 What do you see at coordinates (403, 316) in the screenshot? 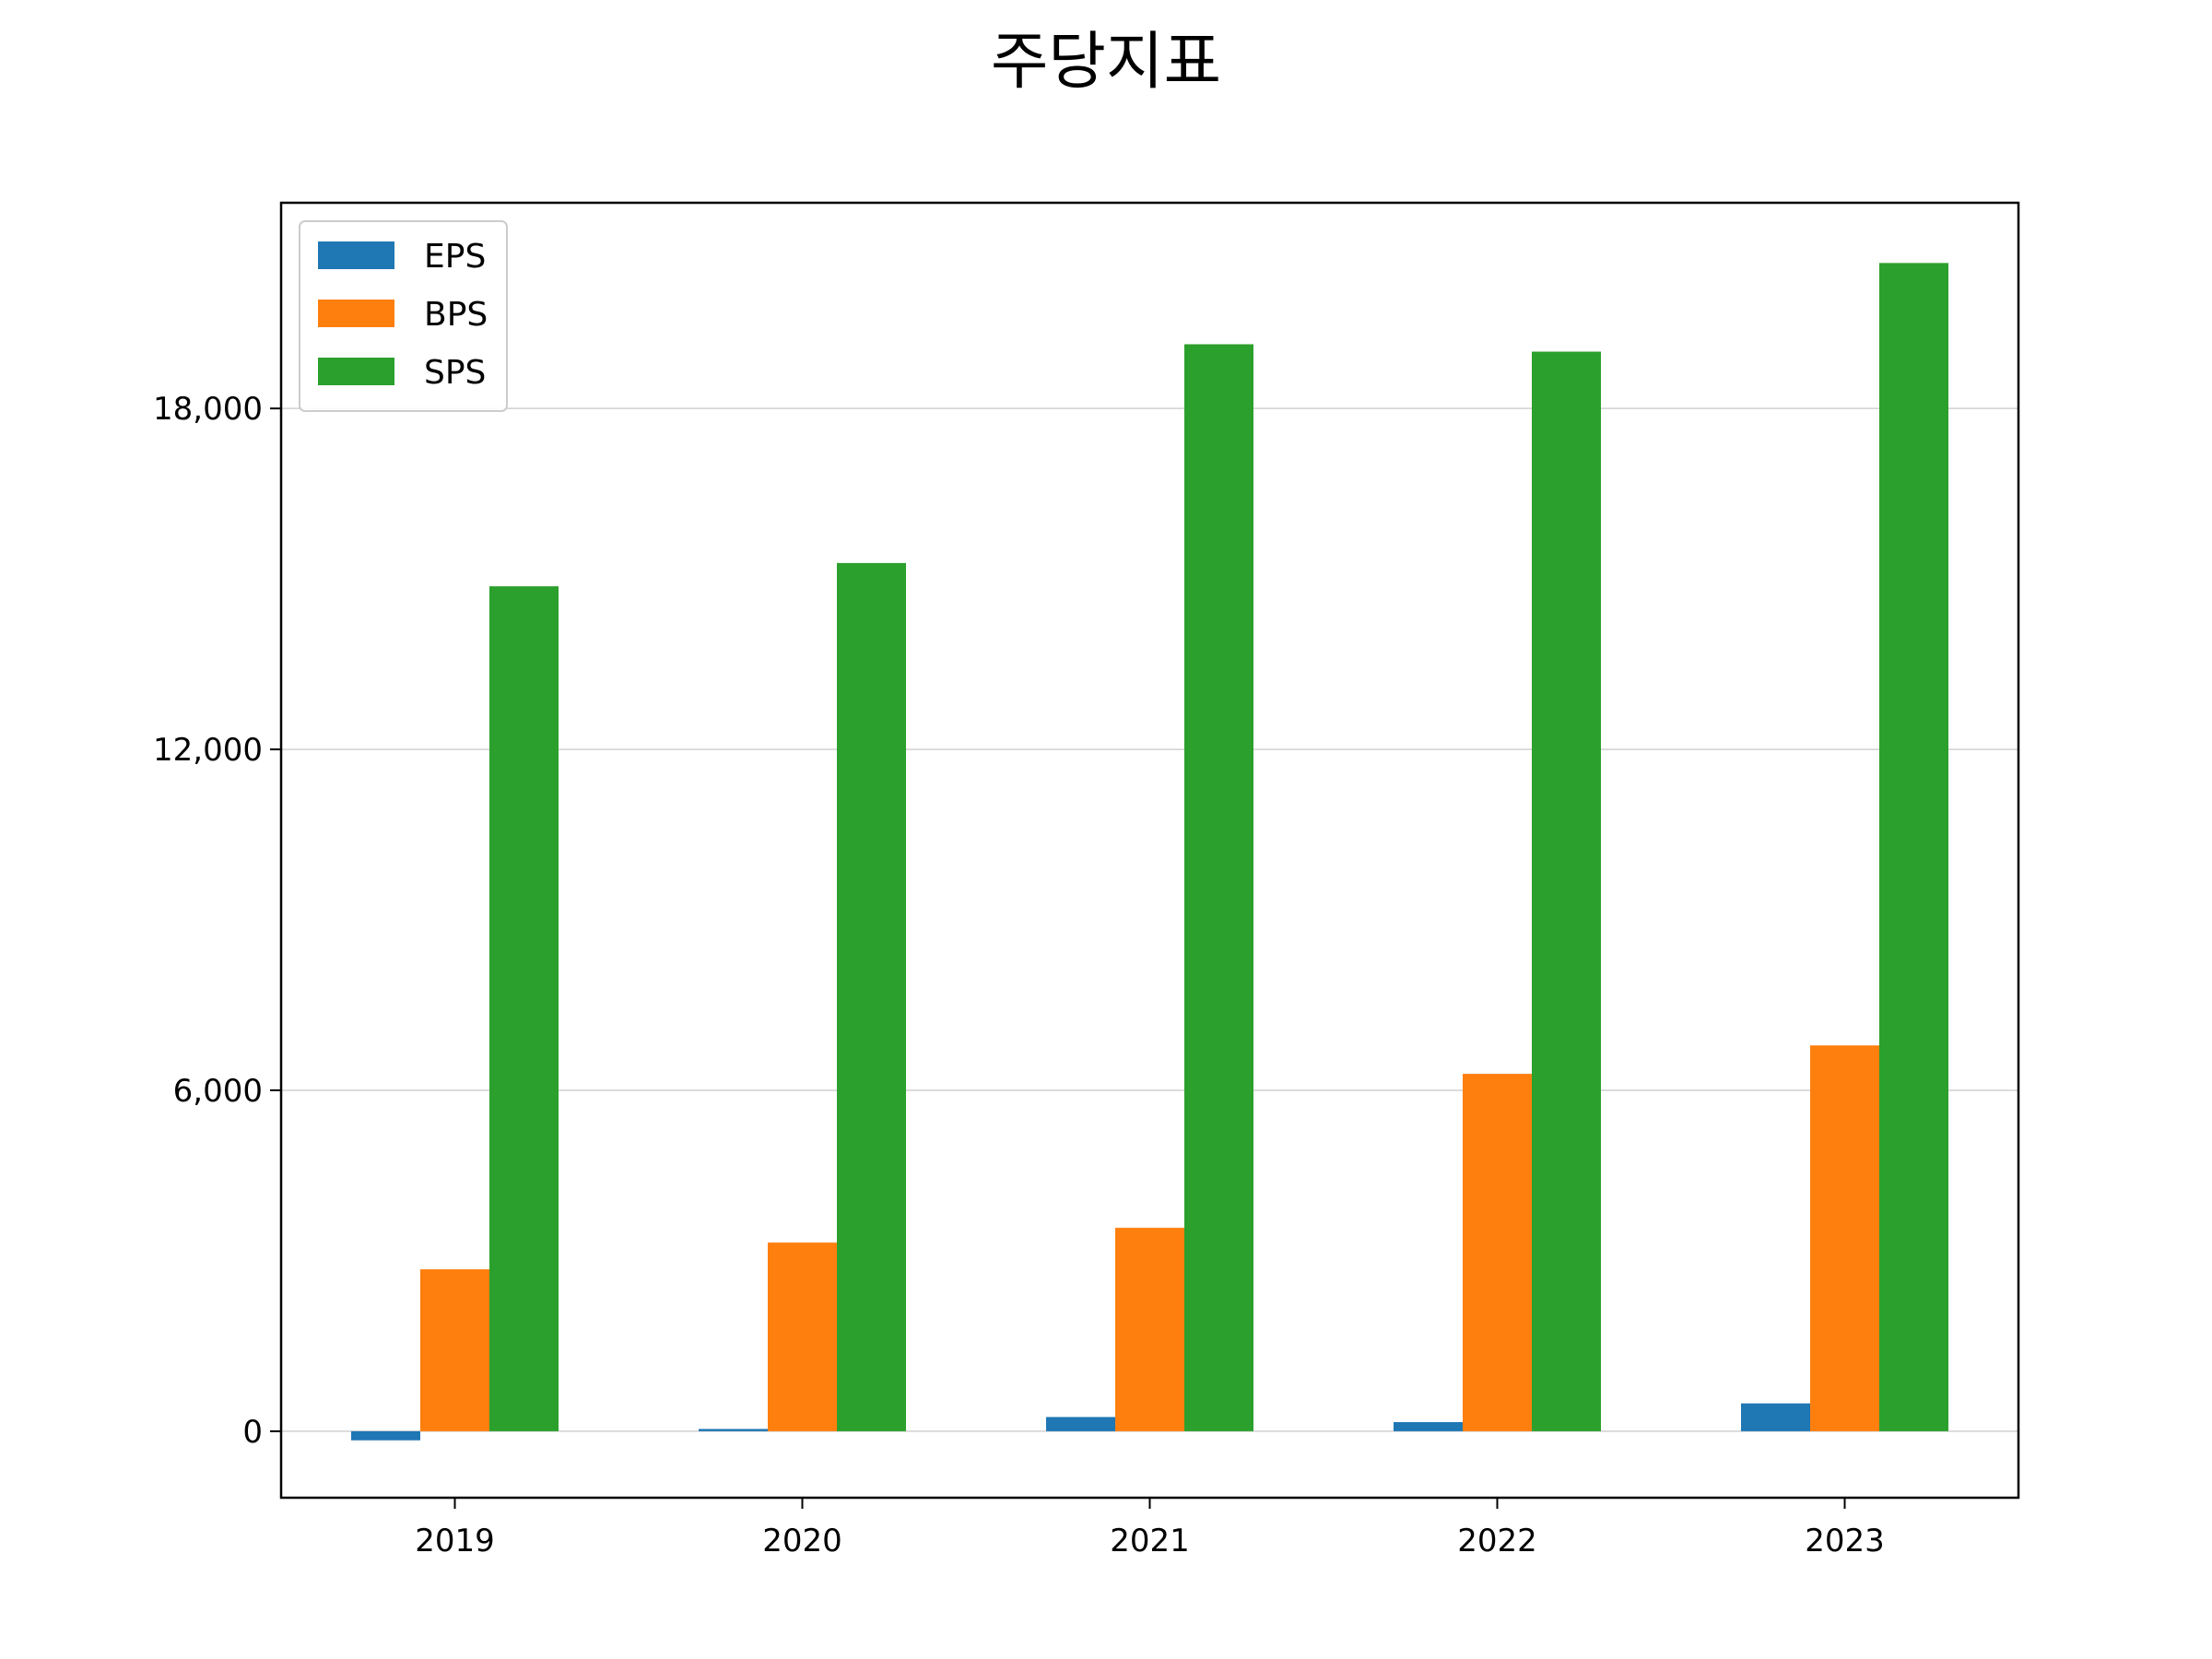
I see `legend: EPS BPS SPS` at bounding box center [403, 316].